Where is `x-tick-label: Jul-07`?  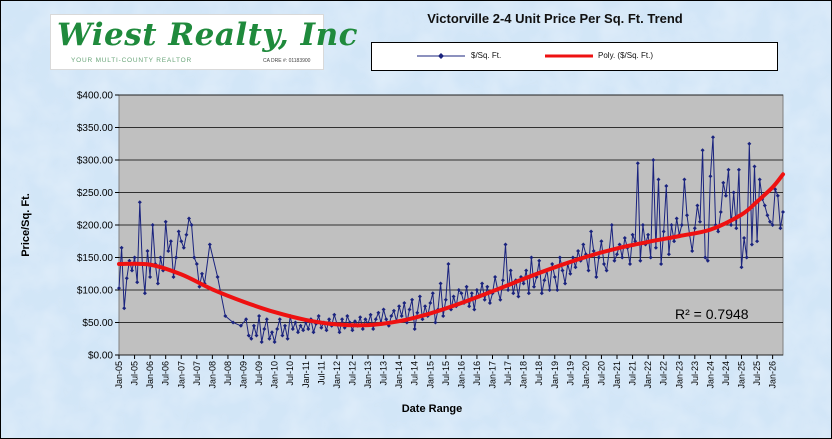 x-tick-label: Jul-07 is located at coordinates (197, 373).